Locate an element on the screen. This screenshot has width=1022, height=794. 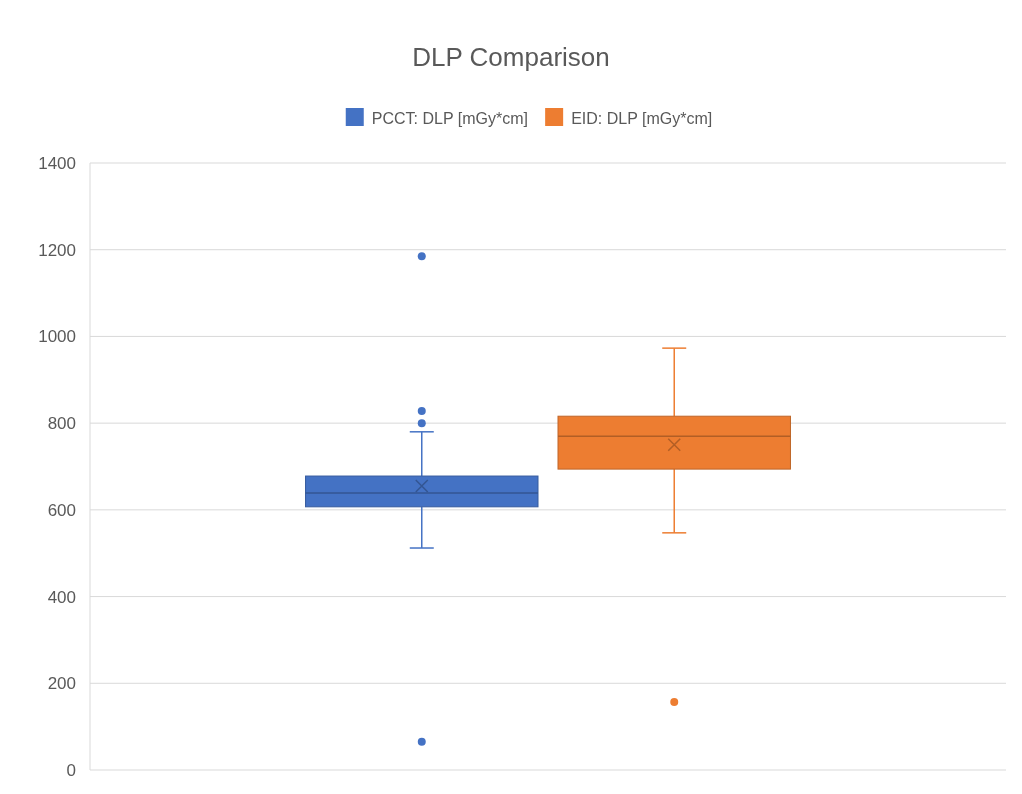
y-tick-label: 1000 is located at coordinates (57, 337).